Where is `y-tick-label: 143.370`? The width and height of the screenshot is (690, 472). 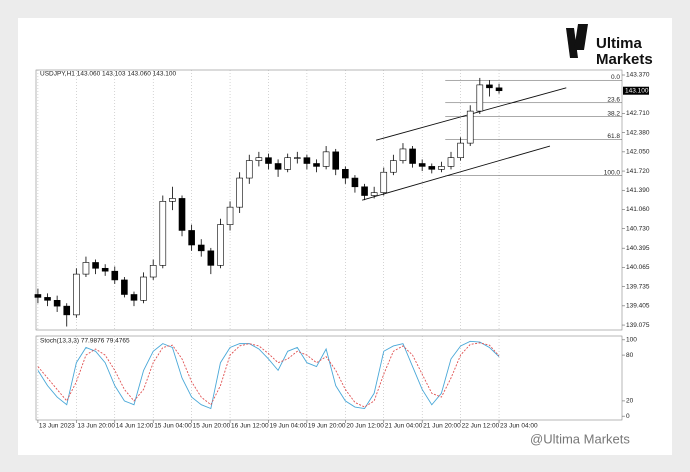 y-tick-label: 143.370 is located at coordinates (638, 75).